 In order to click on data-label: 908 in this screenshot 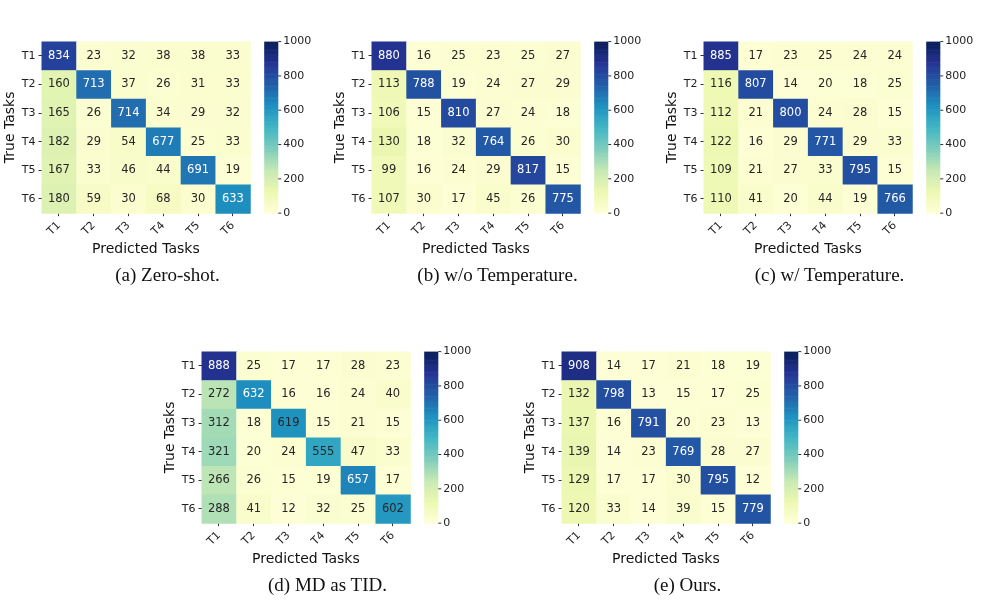, I will do `click(578, 364)`.